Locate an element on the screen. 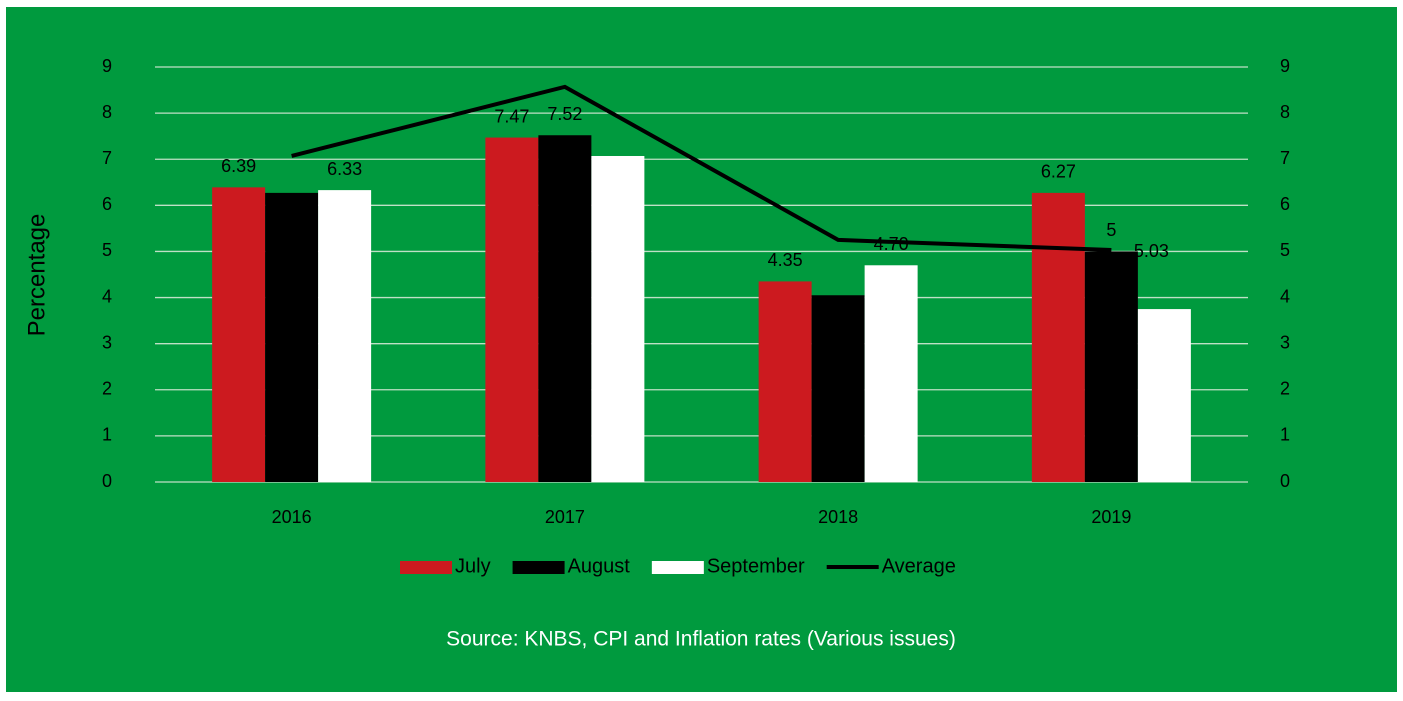 The height and width of the screenshot is (701, 1403). y2-tick-label: 7 is located at coordinates (1285, 158).